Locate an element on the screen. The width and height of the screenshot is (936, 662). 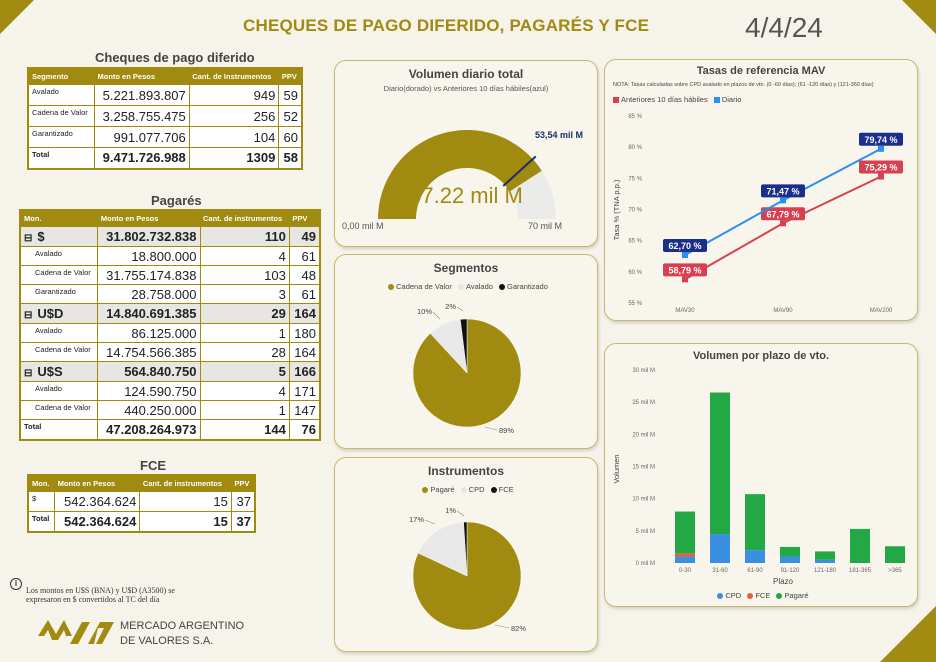
column-header: PPV is located at coordinates (304, 218).